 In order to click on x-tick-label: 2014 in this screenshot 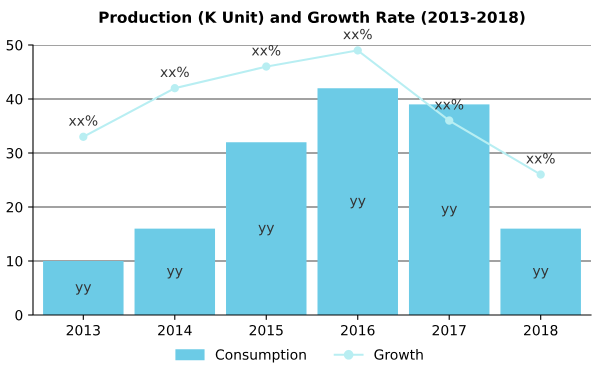, I will do `click(175, 330)`.